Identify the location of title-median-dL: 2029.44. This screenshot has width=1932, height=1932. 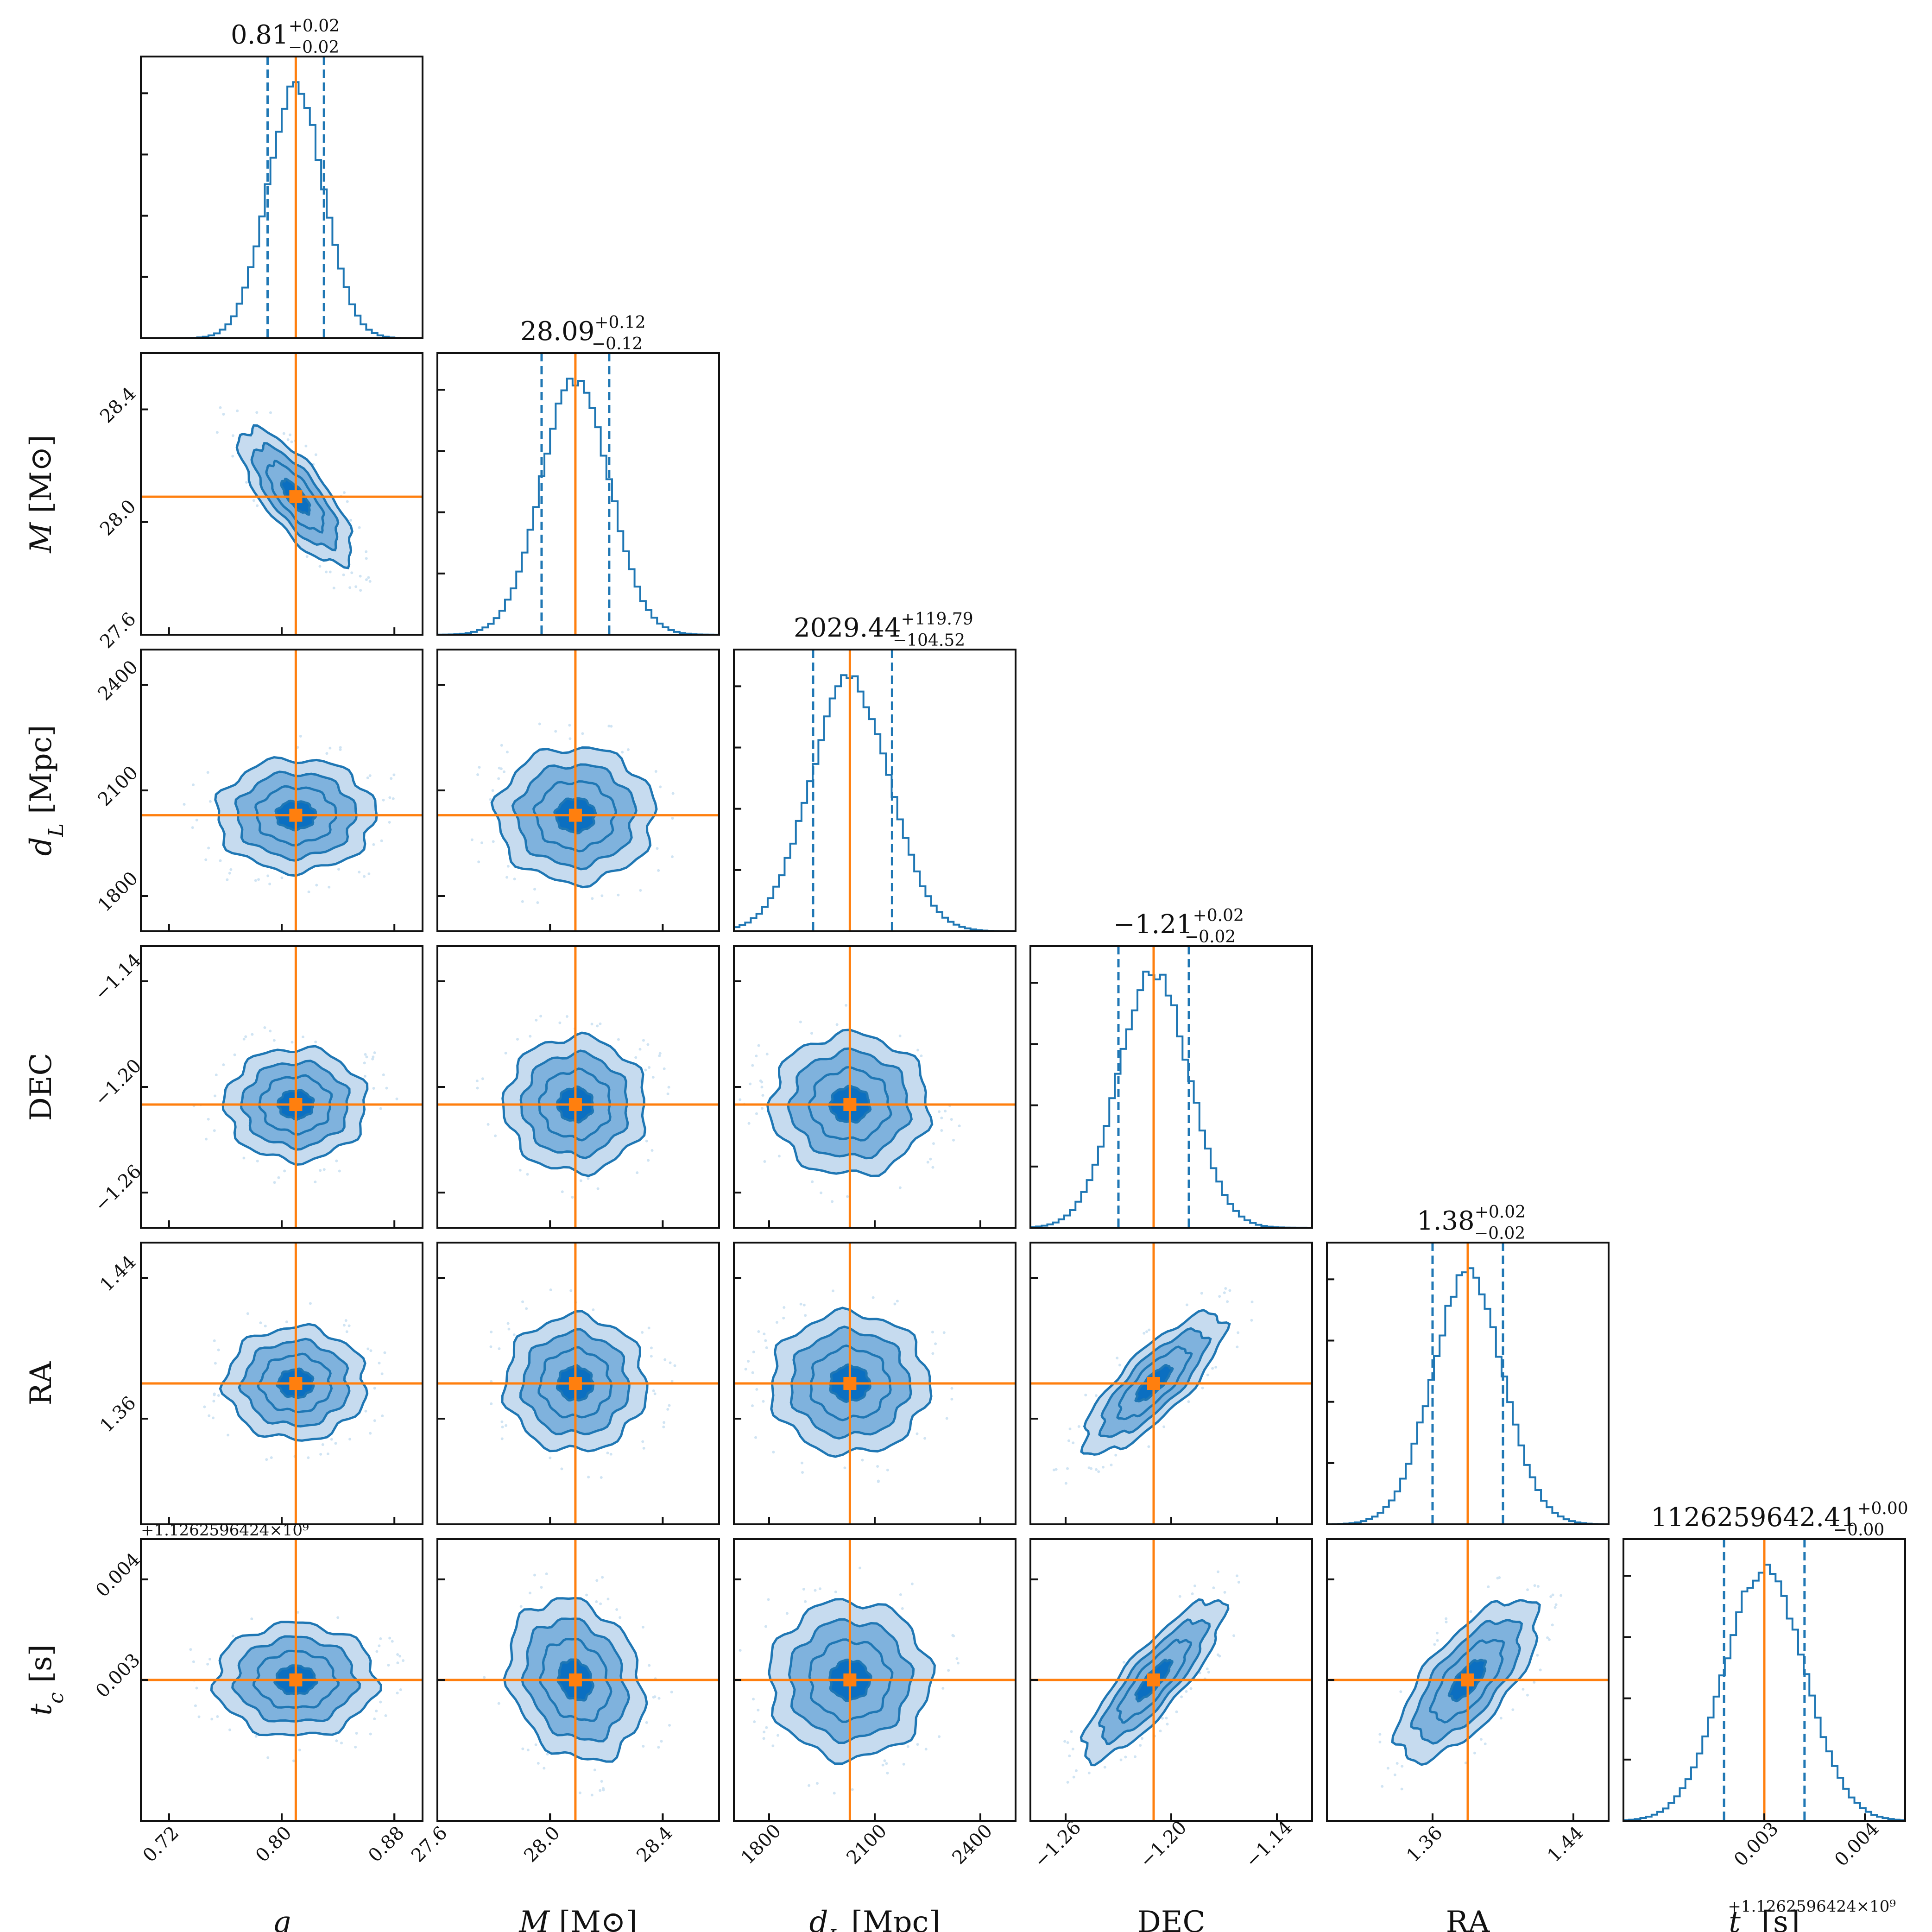
(847, 628).